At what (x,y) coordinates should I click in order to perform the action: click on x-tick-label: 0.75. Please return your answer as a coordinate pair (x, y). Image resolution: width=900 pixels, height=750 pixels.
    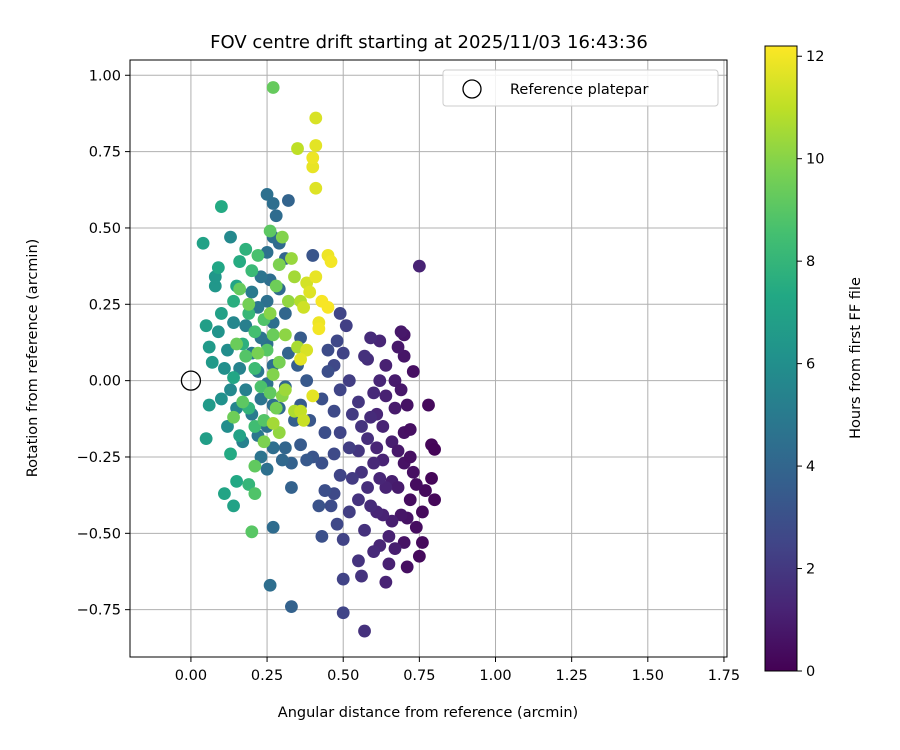
    Looking at the image, I should click on (419, 676).